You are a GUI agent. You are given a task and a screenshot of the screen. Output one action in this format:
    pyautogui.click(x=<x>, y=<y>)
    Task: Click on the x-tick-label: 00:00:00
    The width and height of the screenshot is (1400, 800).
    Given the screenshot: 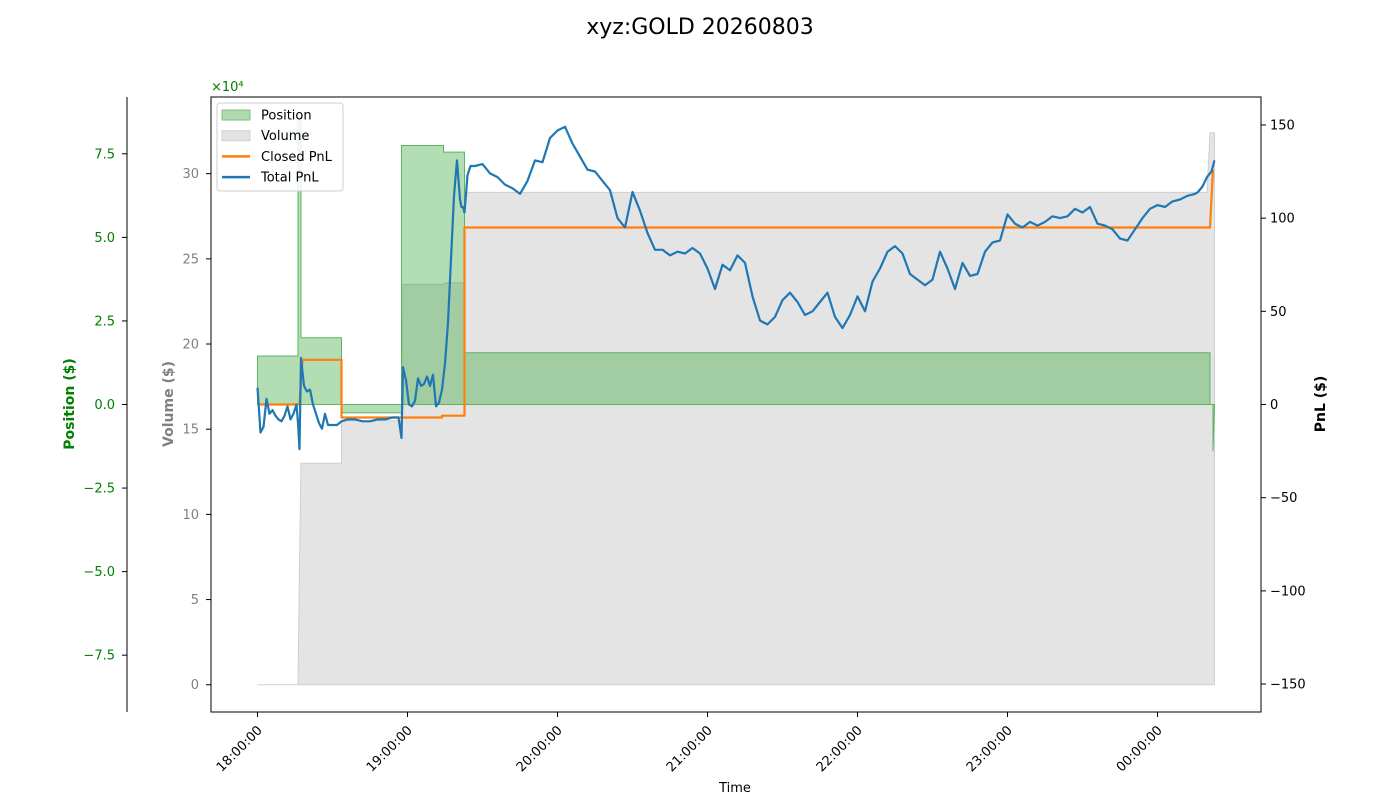 What is the action you would take?
    pyautogui.click(x=1140, y=749)
    